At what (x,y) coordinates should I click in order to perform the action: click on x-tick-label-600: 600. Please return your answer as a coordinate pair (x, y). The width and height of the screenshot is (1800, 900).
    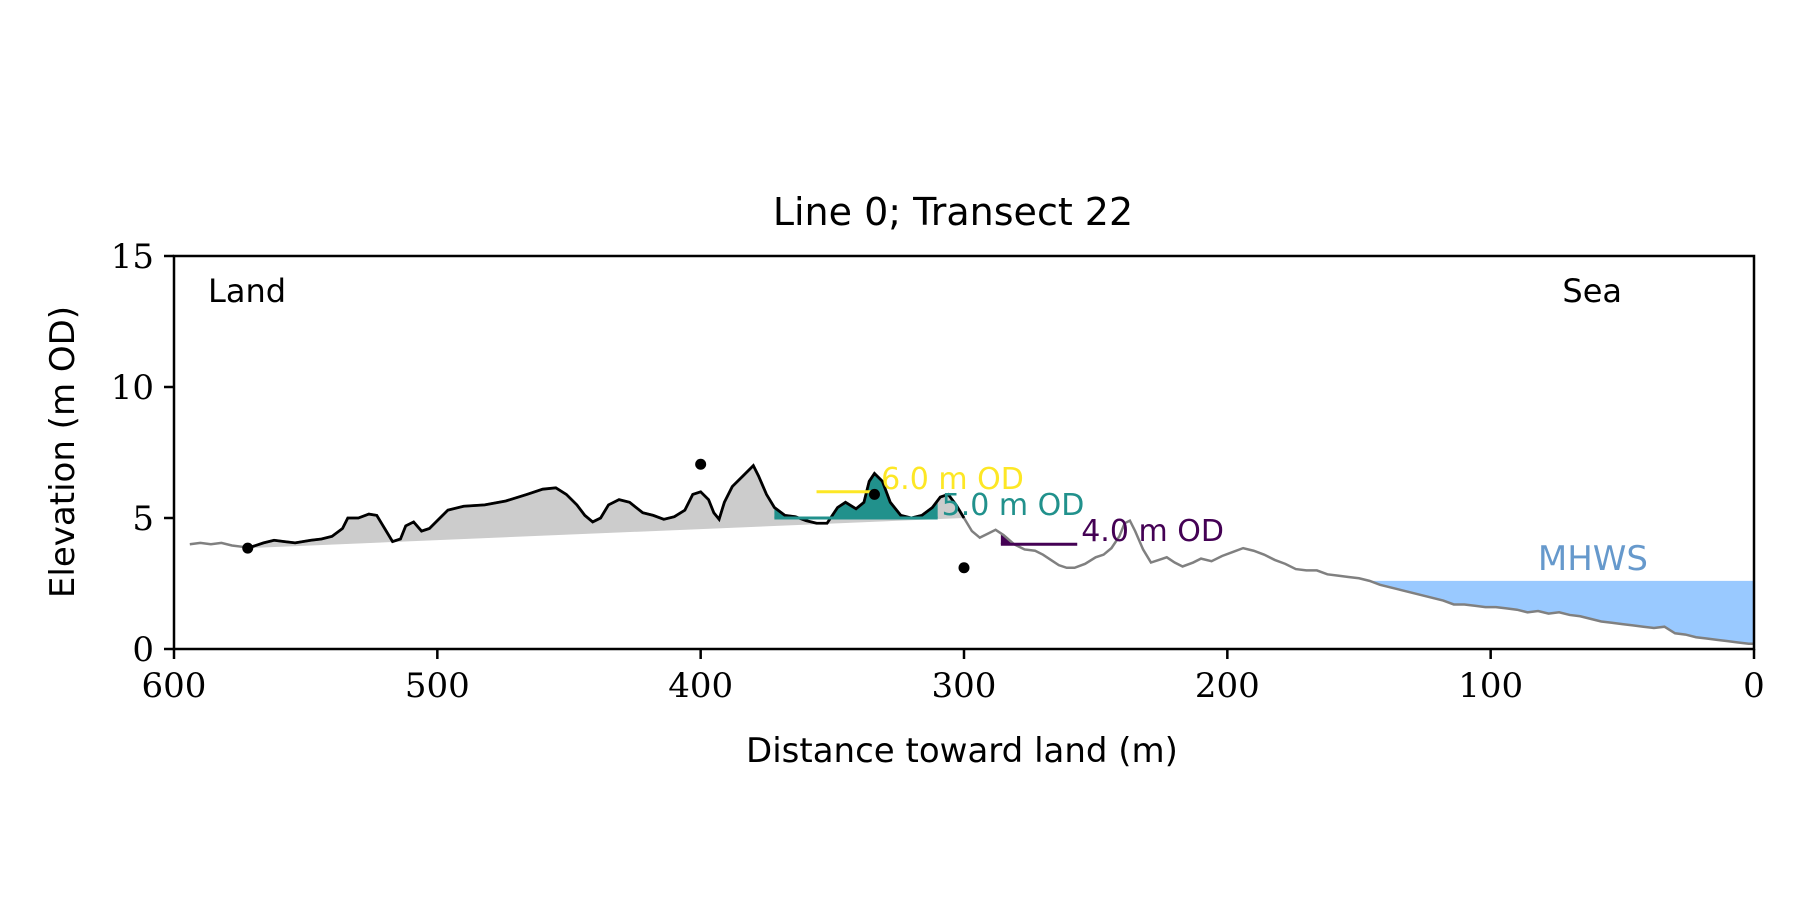
    Looking at the image, I should click on (174, 686).